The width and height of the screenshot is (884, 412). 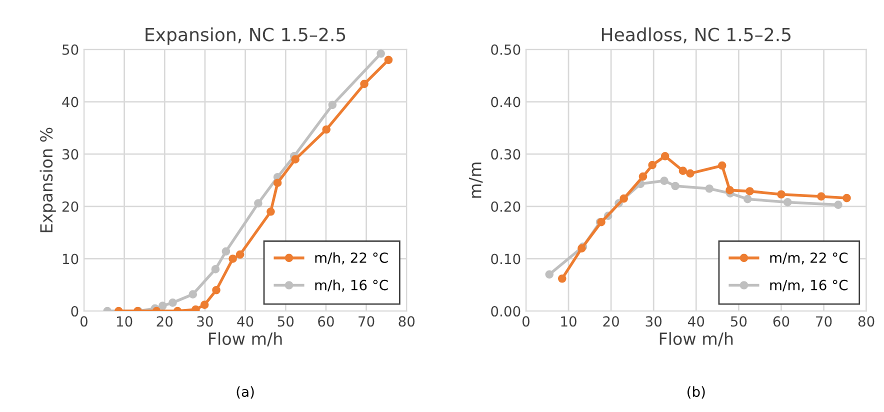 What do you see at coordinates (70, 206) in the screenshot?
I see `y-tick-label: 20` at bounding box center [70, 206].